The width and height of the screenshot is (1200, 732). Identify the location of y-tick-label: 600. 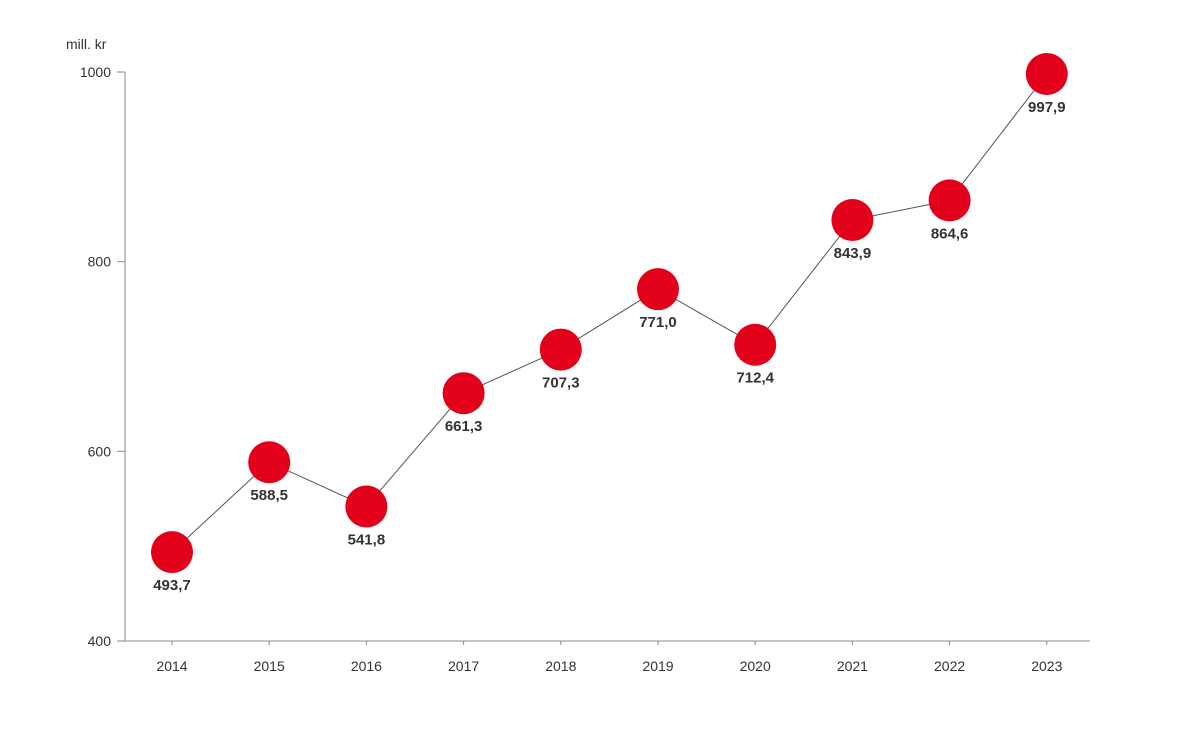
(100, 451).